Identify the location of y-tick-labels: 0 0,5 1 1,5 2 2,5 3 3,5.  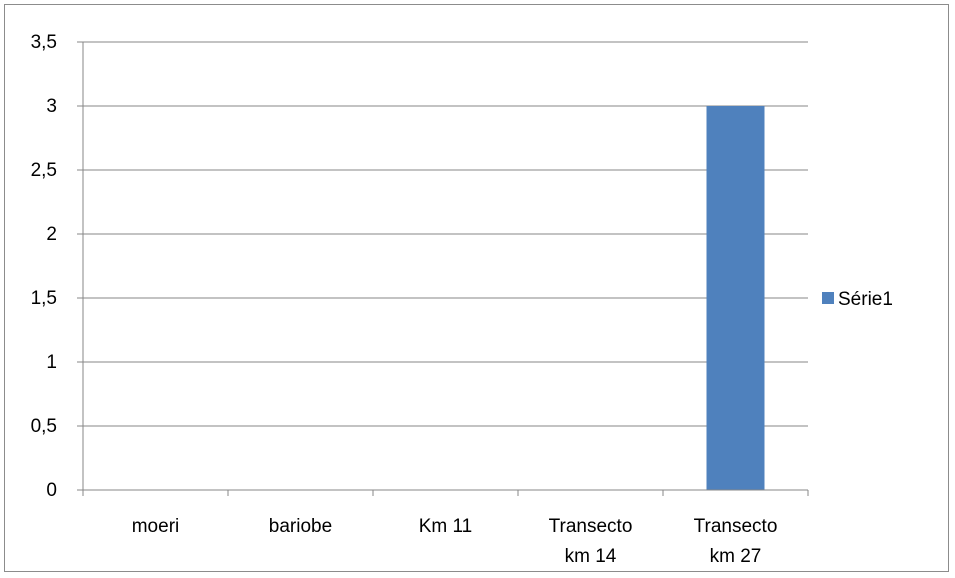
(44, 266).